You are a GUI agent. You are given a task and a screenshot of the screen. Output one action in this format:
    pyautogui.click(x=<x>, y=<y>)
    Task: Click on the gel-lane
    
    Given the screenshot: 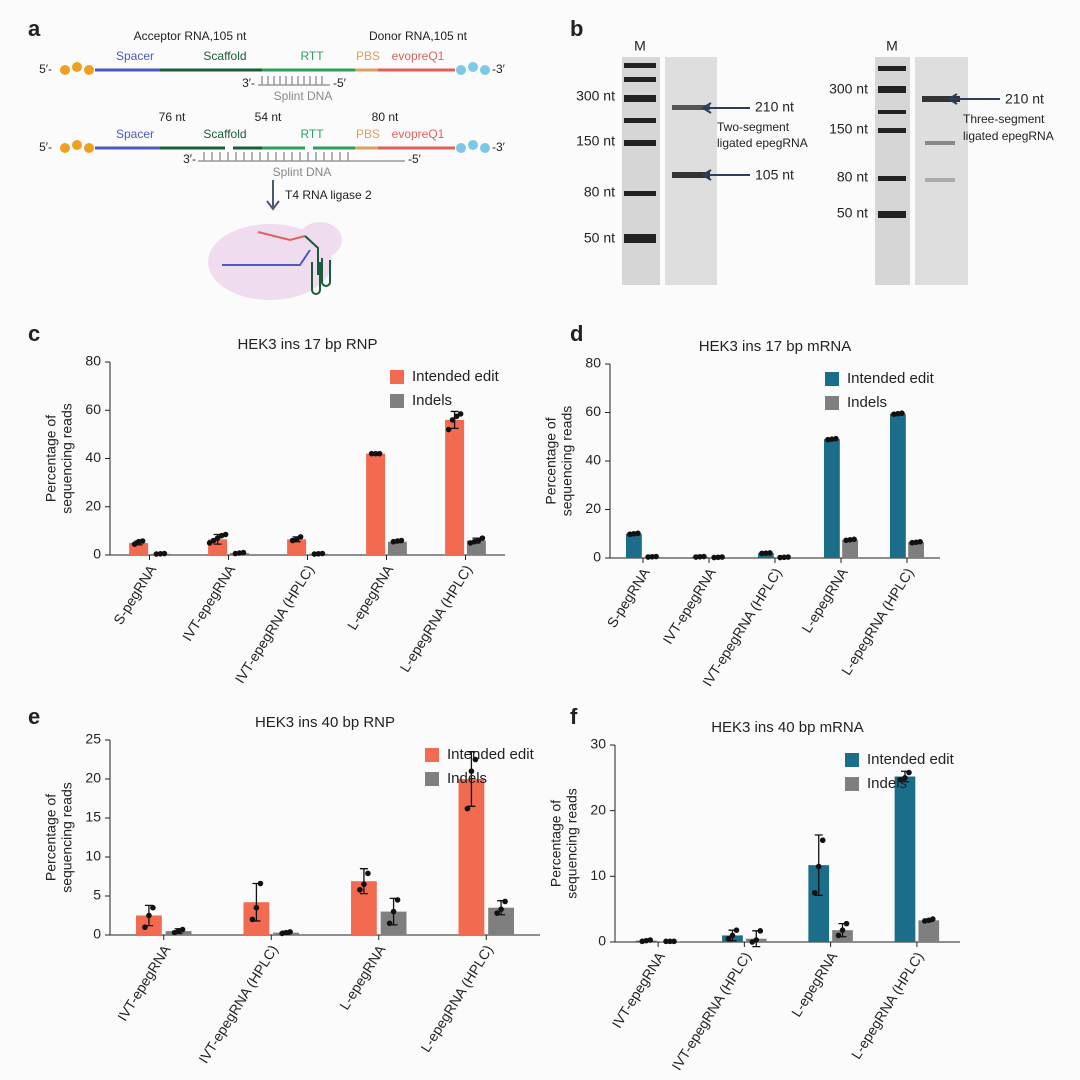 What is the action you would take?
    pyautogui.click(x=892, y=171)
    